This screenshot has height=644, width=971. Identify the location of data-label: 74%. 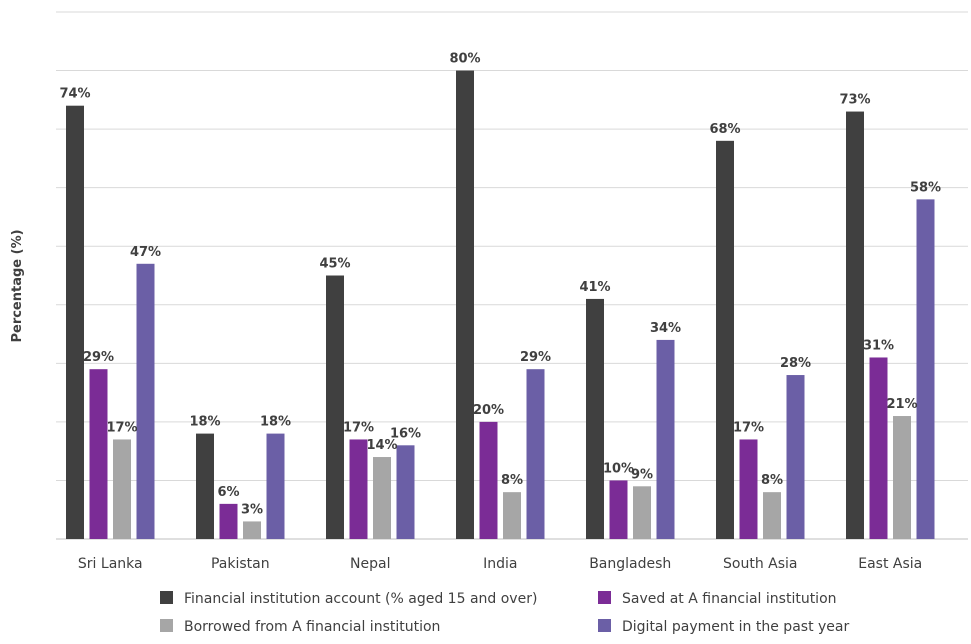
(74, 94).